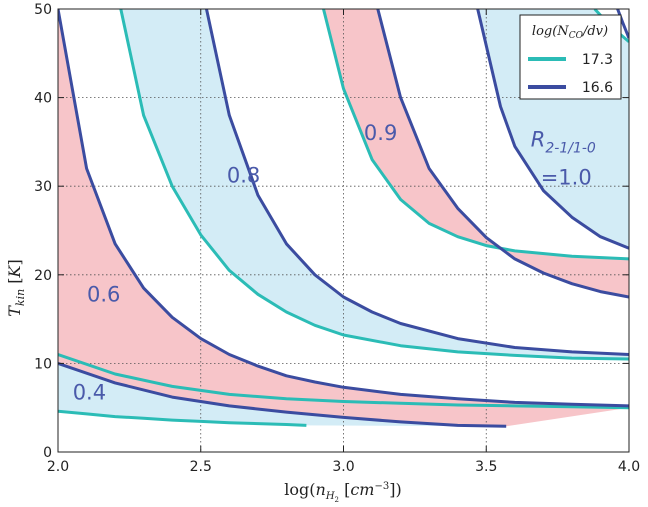 This screenshot has height=507, width=648. I want to click on x-tick-label: 4.0, so click(629, 467).